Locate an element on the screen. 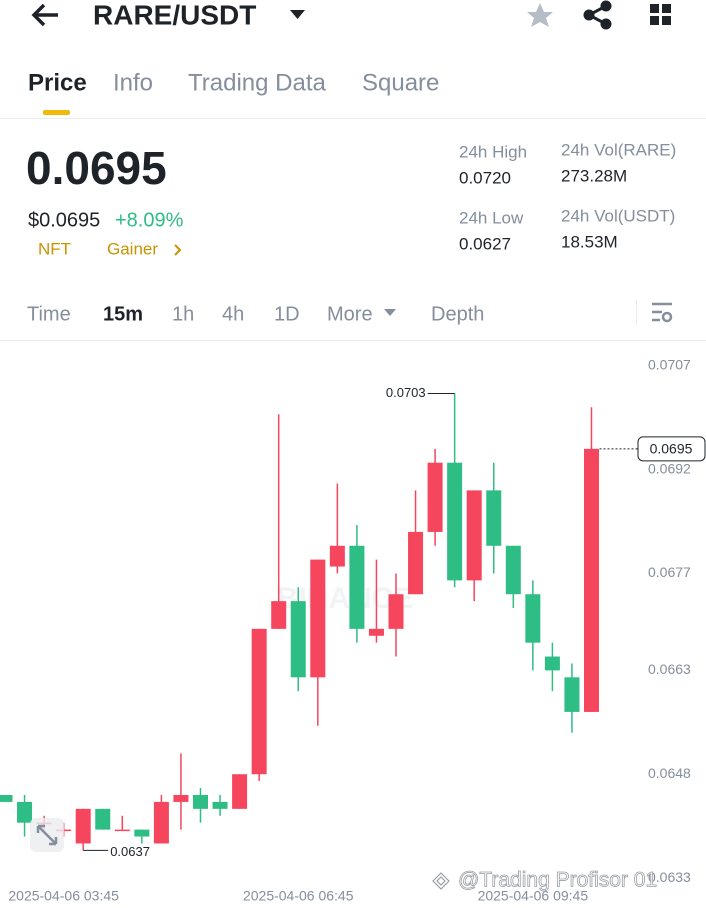 The height and width of the screenshot is (908, 706). interval: 1D is located at coordinates (287, 314).